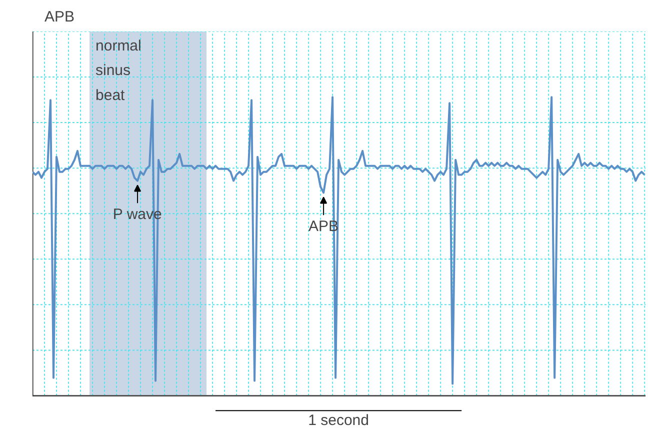  I want to click on text: 1 second, so click(338, 421).